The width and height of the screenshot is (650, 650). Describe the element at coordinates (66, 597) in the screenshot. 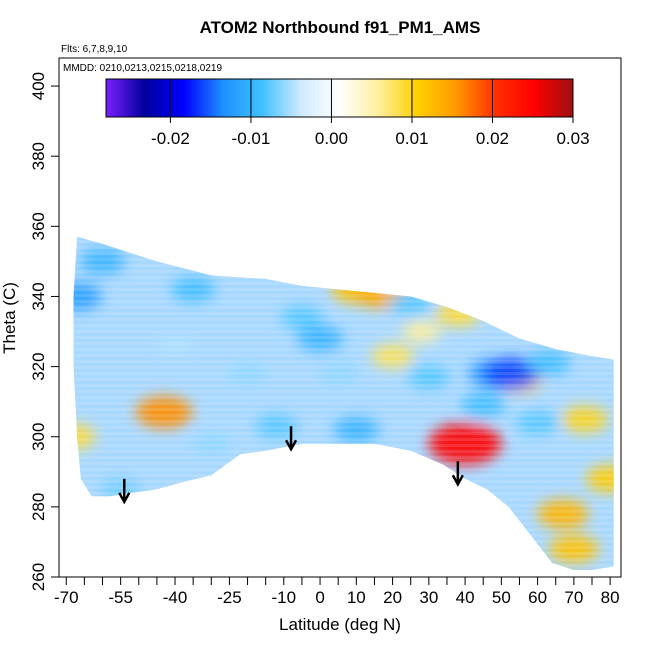

I see `x-tick-label: -70` at that location.